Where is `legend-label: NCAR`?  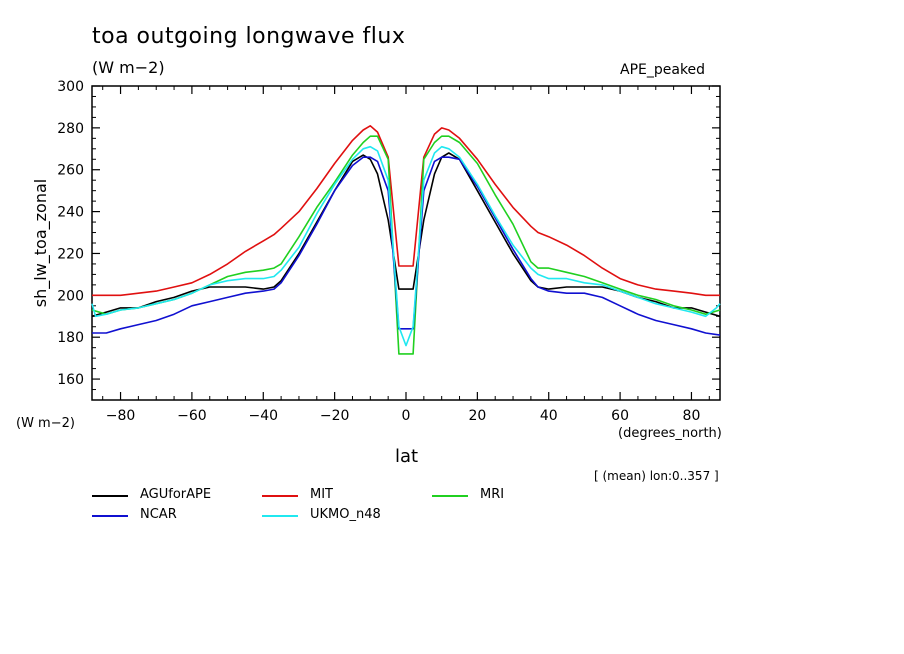 legend-label: NCAR is located at coordinates (158, 514).